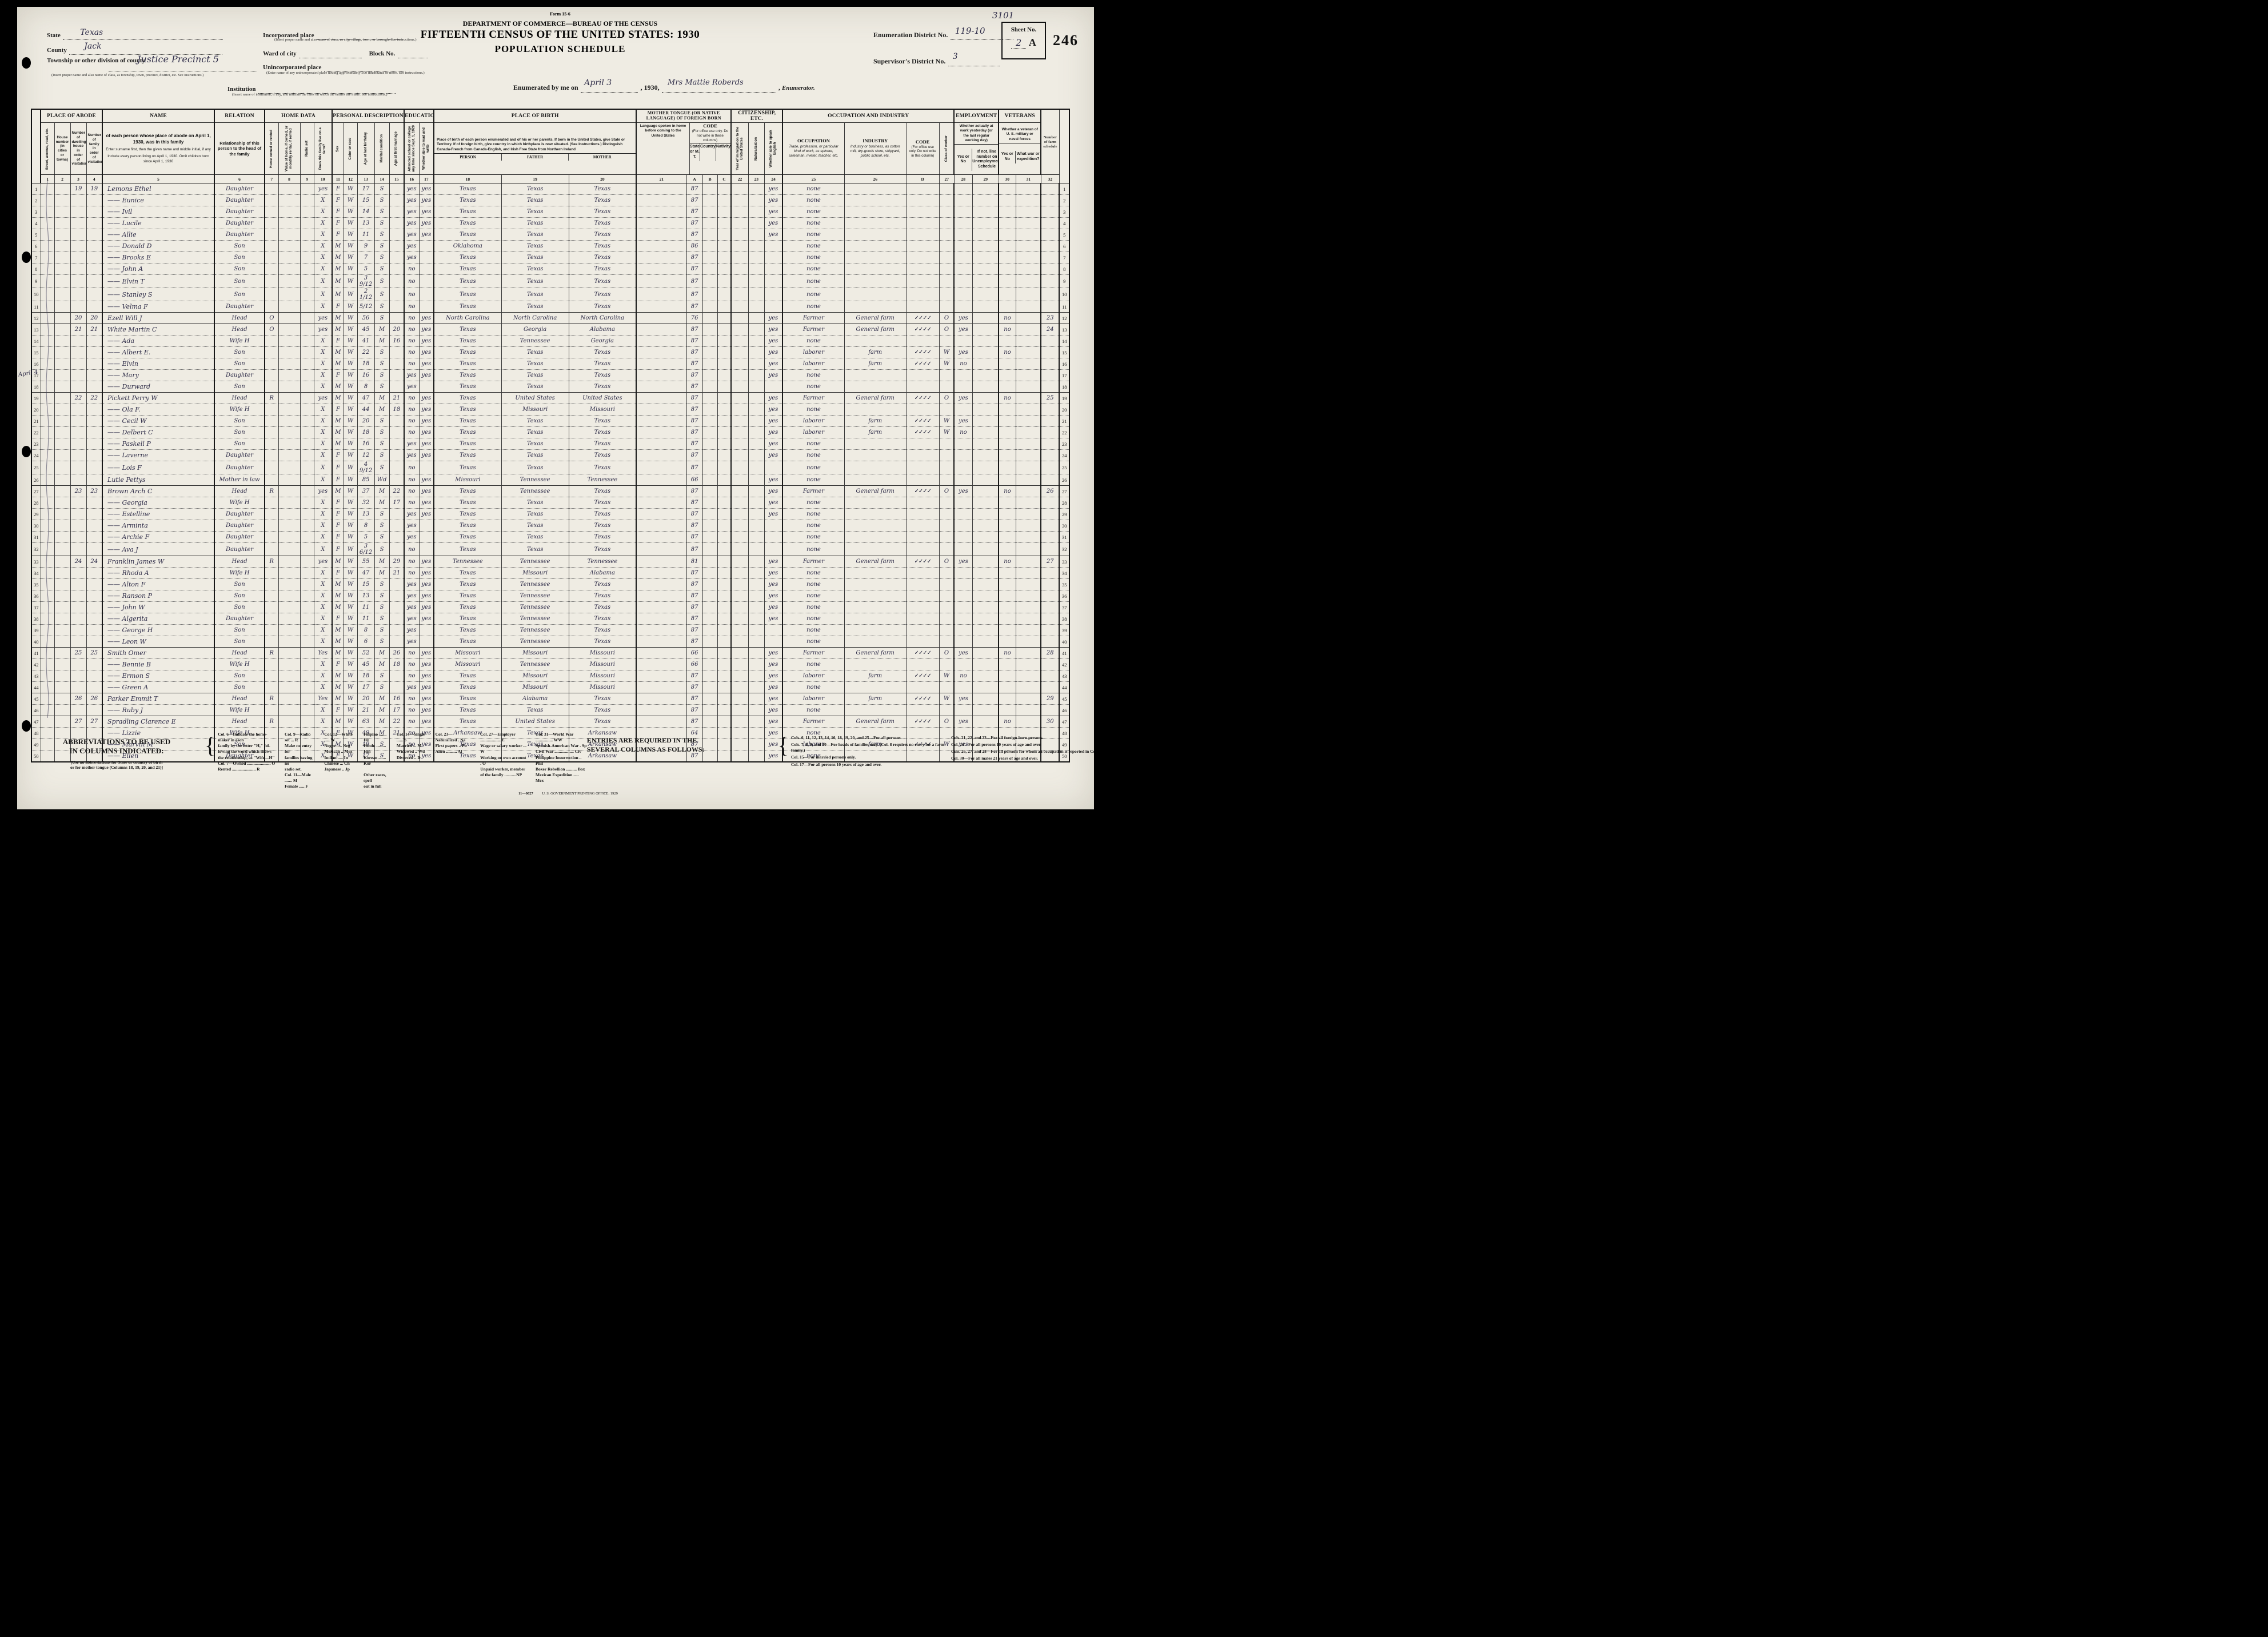 This screenshot has width=2268, height=1637. Describe the element at coordinates (813, 432) in the screenshot. I see `cell-oc: laborer` at that location.